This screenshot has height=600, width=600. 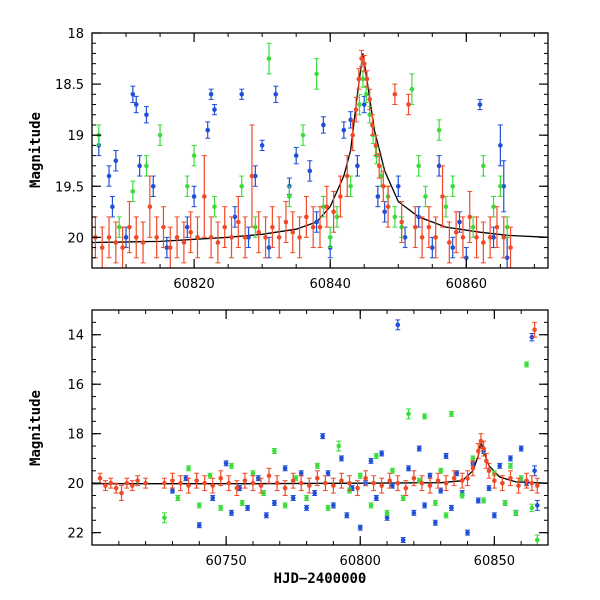 I want to click on y-tick-label: 20, so click(x=75, y=484).